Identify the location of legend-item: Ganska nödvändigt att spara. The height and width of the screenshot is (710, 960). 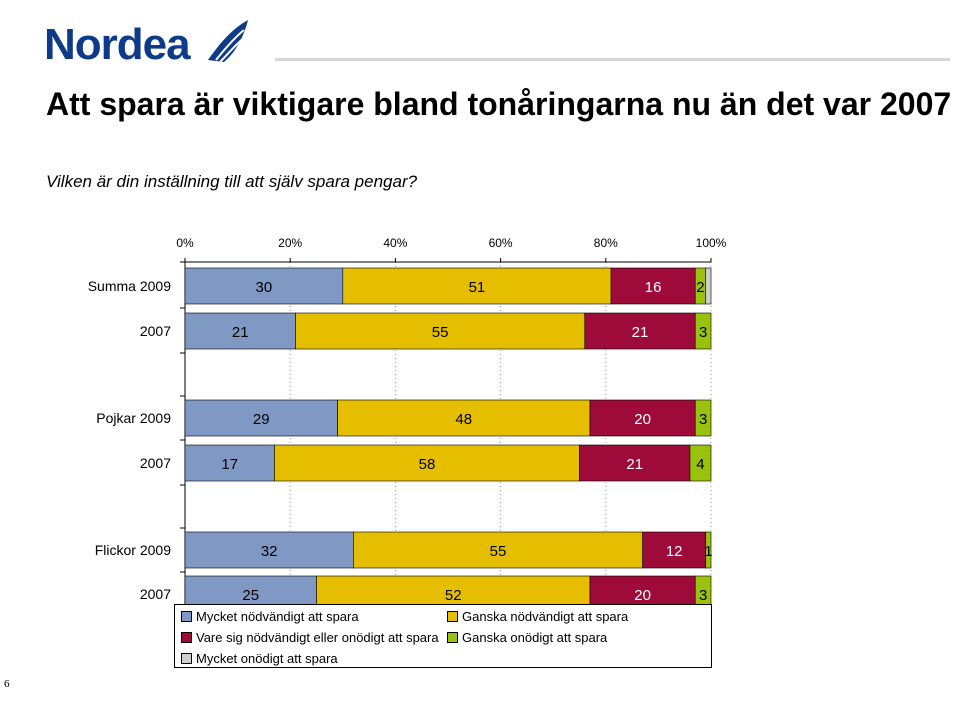
(537, 616).